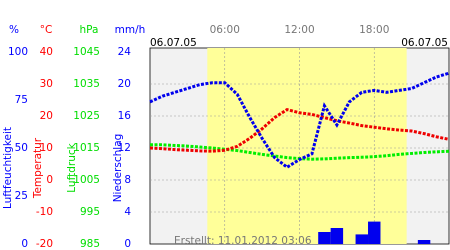  Describe the element at coordinates (18, 52) in the screenshot. I see `y-tick-label: 100` at that location.